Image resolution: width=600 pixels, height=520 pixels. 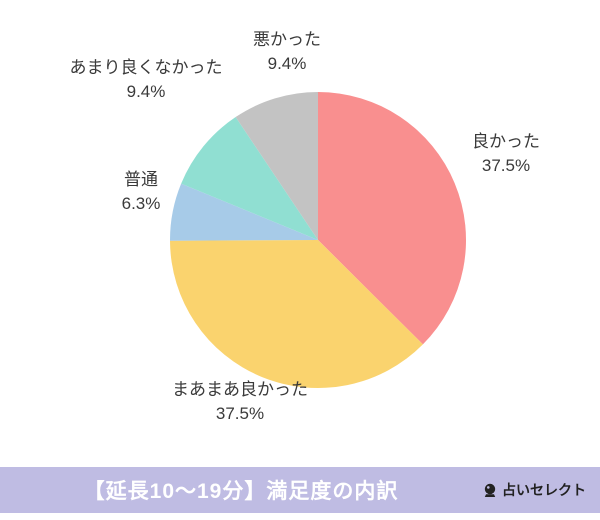 I want to click on site-logo: 占いセレクト, so click(x=541, y=490).